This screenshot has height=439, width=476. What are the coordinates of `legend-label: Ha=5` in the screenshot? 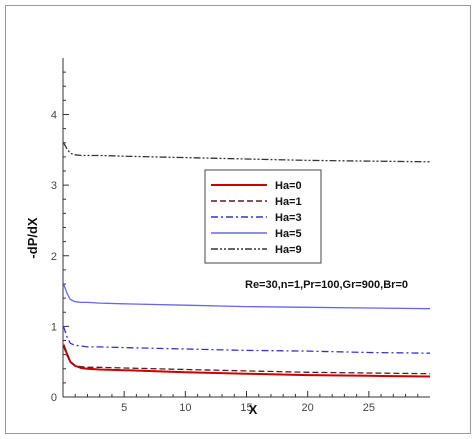 It's located at (288, 234).